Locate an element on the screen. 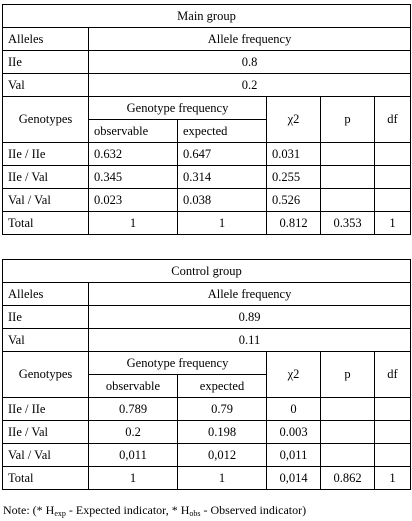 The height and width of the screenshot is (521, 412). allele-frequency: 0.2 is located at coordinates (249, 85).